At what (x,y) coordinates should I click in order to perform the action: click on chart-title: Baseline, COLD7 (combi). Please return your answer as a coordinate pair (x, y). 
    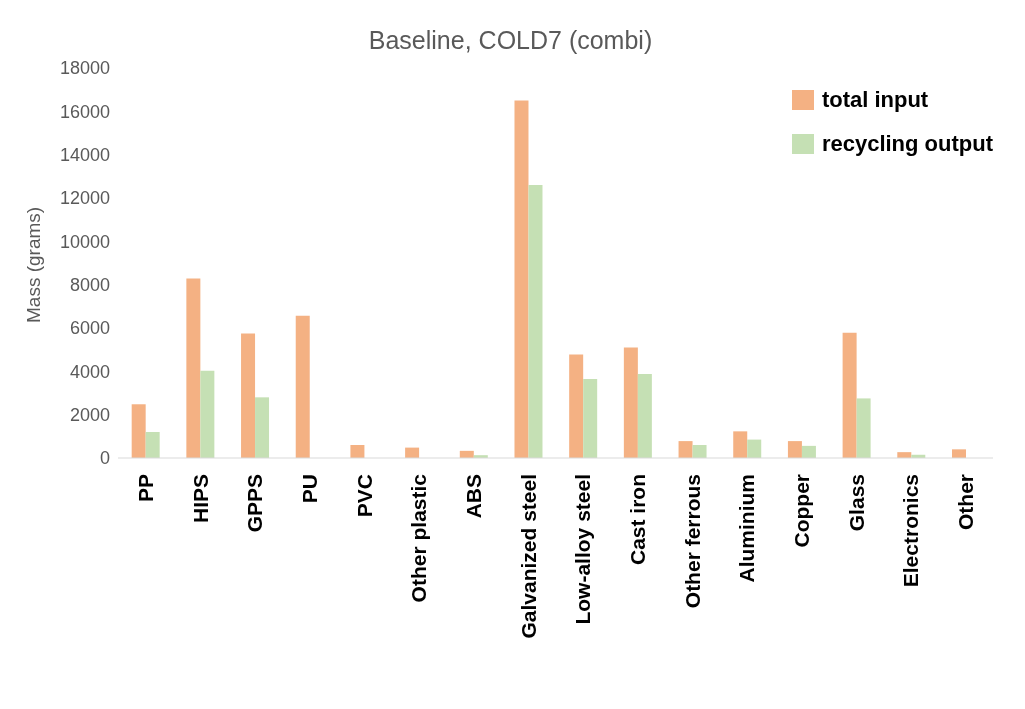
    Looking at the image, I should click on (510, 40).